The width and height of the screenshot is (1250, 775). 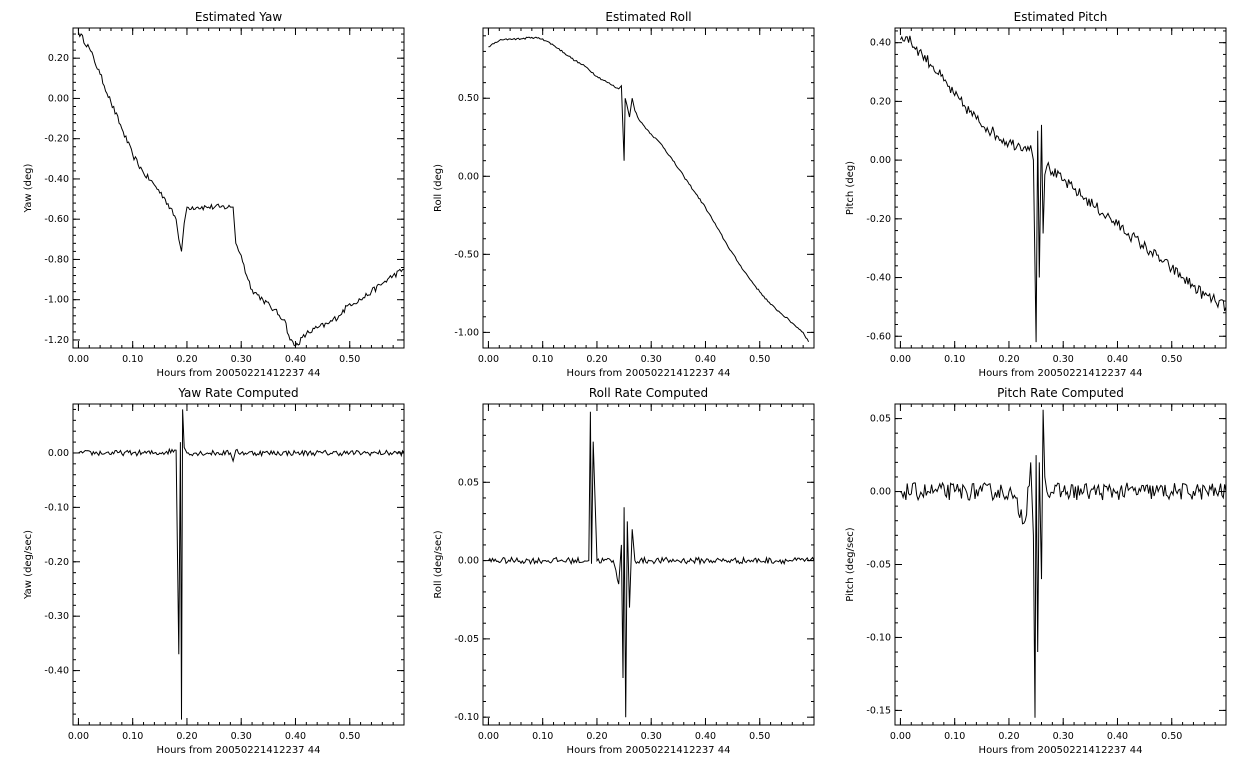 What do you see at coordinates (237, 393) in the screenshot?
I see `chart-title: Yaw Rate Computed` at bounding box center [237, 393].